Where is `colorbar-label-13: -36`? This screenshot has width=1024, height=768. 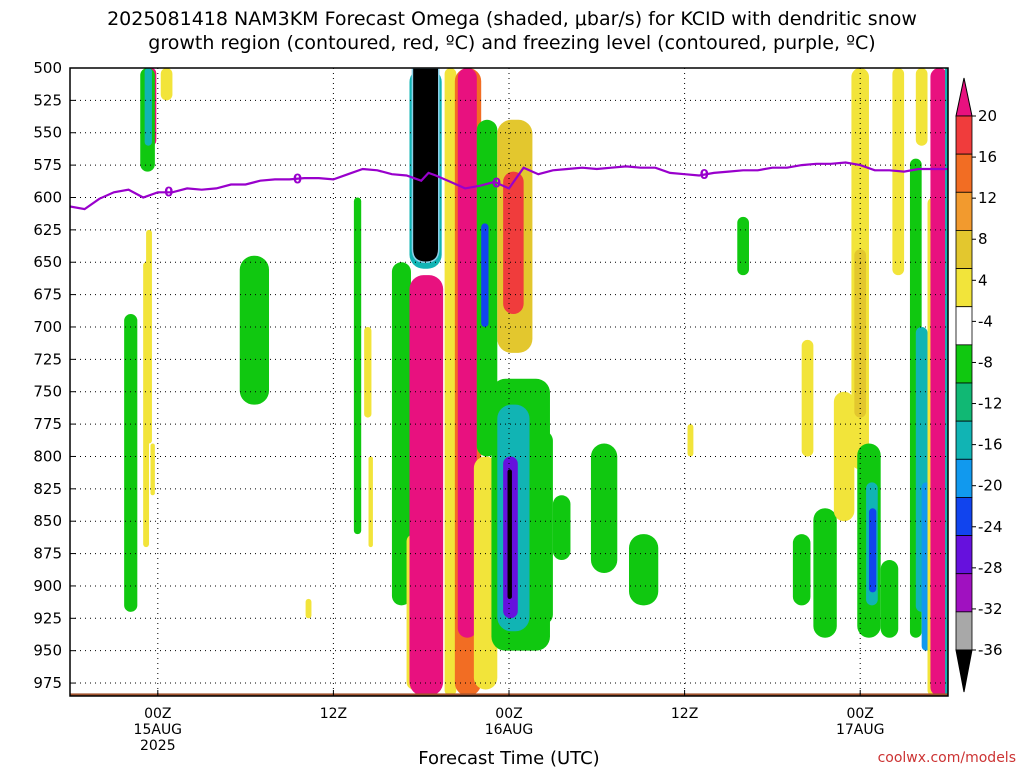
colorbar-label-13: -36 is located at coordinates (990, 650).